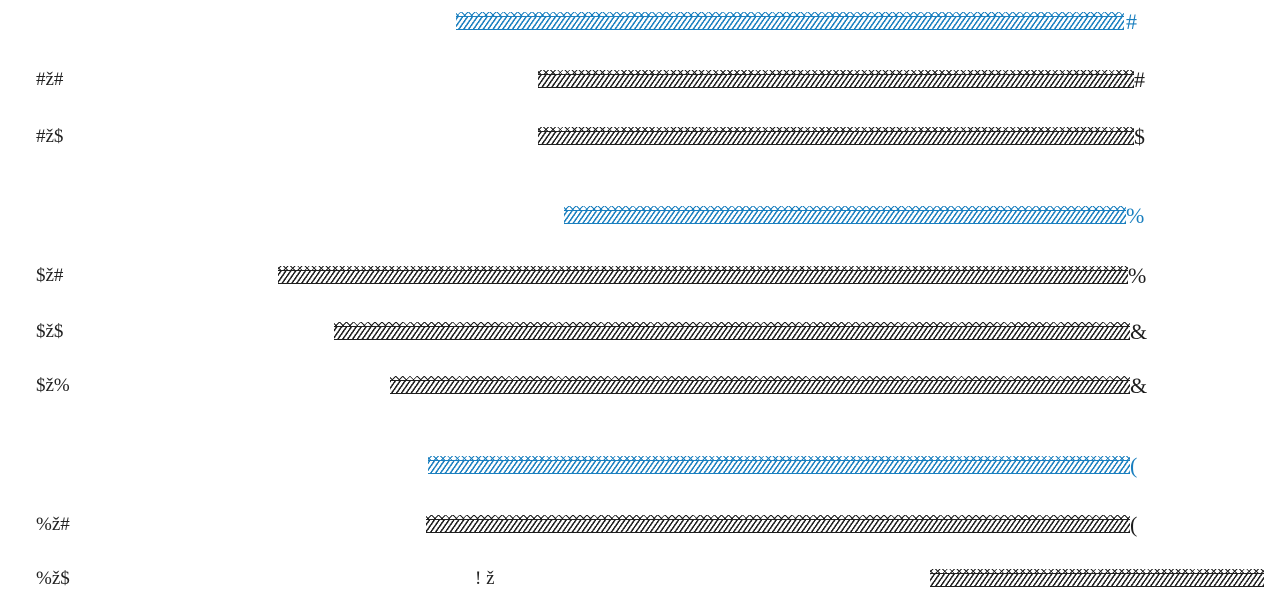  Describe the element at coordinates (50, 136) in the screenshot. I see `item-label: #ž$` at that location.